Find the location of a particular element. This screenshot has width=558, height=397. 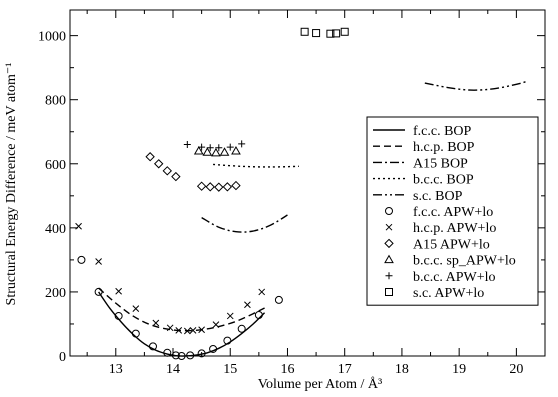

x-tick-label: 13 is located at coordinates (116, 369).